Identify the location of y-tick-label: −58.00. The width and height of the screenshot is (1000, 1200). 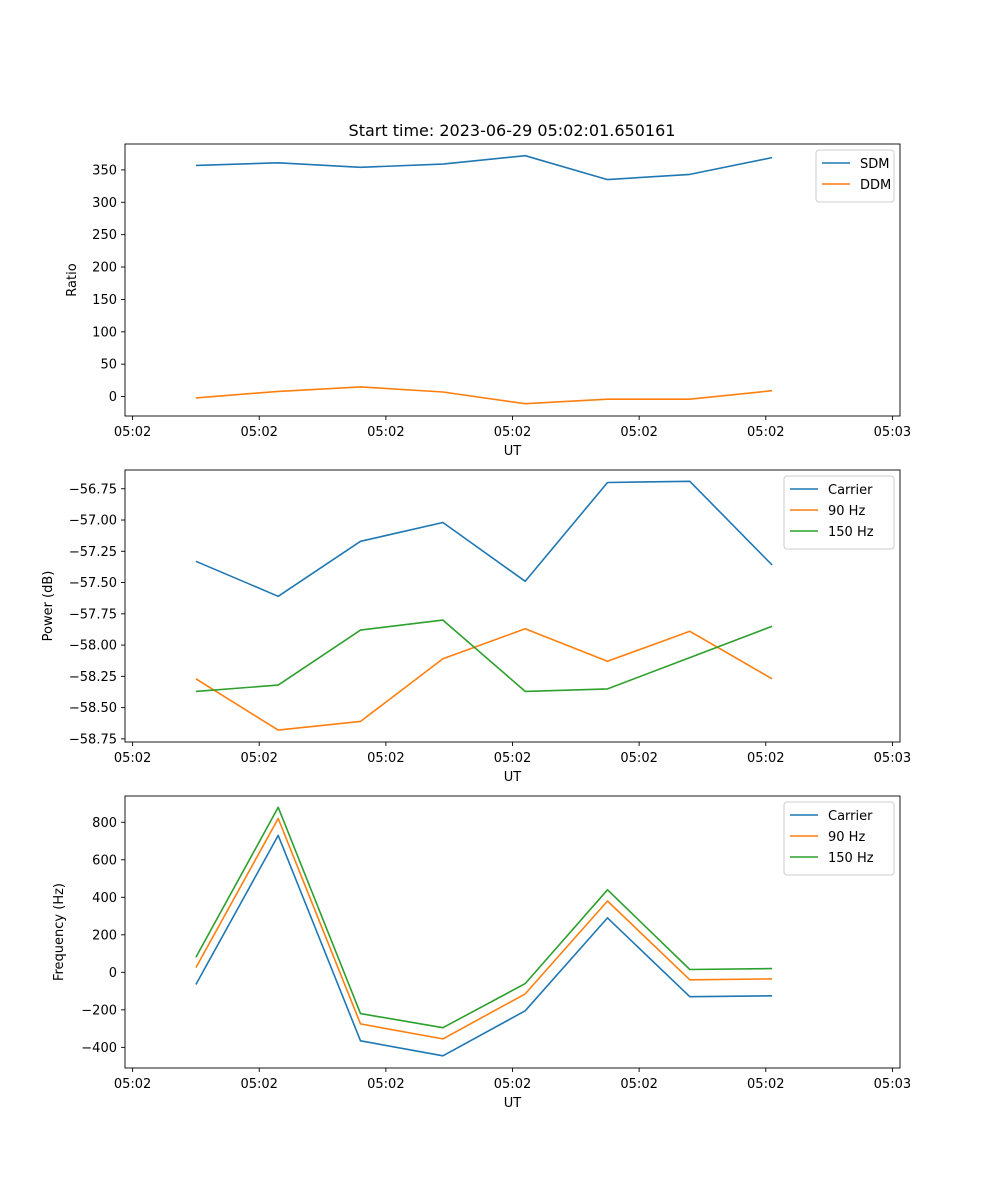
(93, 646).